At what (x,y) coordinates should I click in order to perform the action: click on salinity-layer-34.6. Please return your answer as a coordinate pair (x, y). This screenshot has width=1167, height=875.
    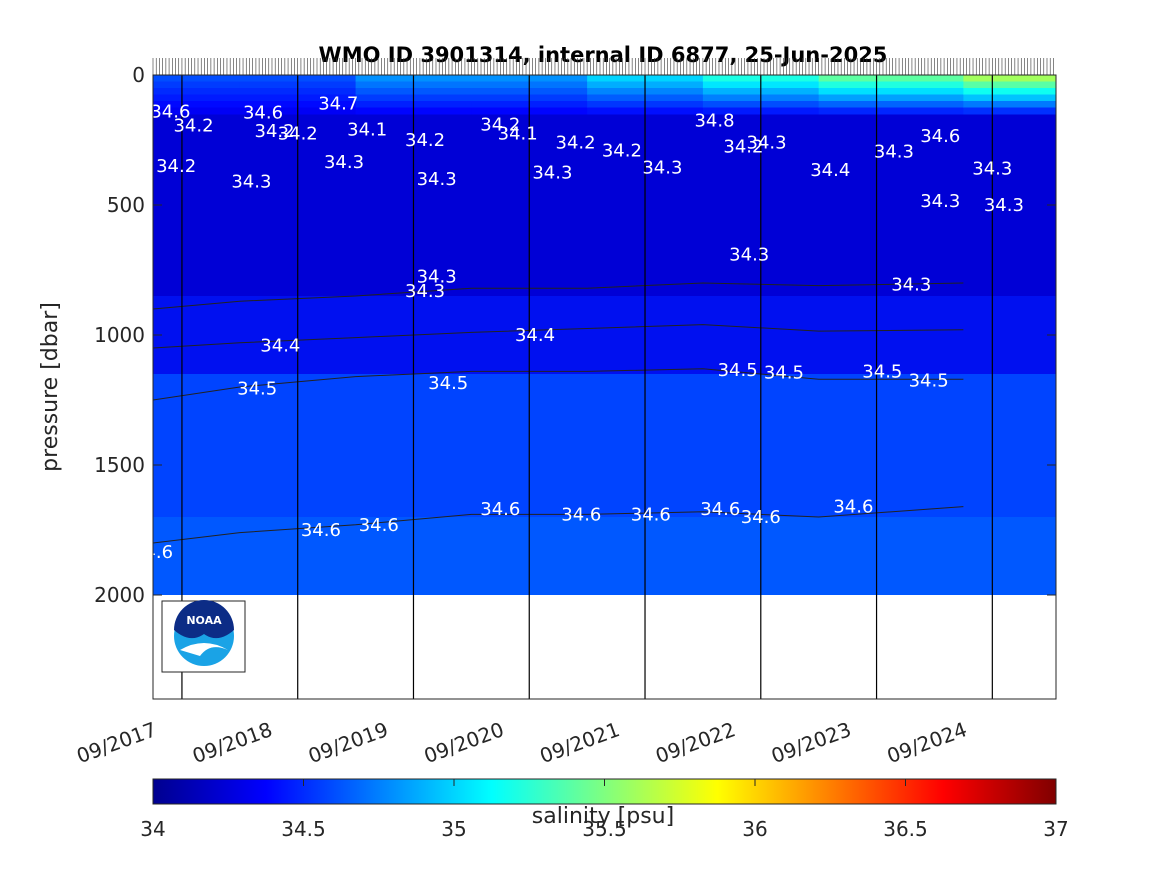
    Looking at the image, I should click on (604, 556).